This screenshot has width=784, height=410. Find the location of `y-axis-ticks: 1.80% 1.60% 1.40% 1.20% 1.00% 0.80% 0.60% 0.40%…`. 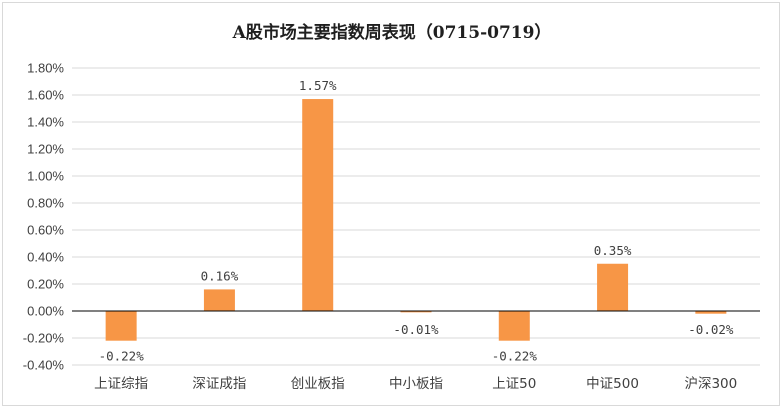

y-axis-ticks: 1.80% 1.60% 1.40% 1.20% 1.00% 0.80% 0.60% 0.40%… is located at coordinates (44, 217).